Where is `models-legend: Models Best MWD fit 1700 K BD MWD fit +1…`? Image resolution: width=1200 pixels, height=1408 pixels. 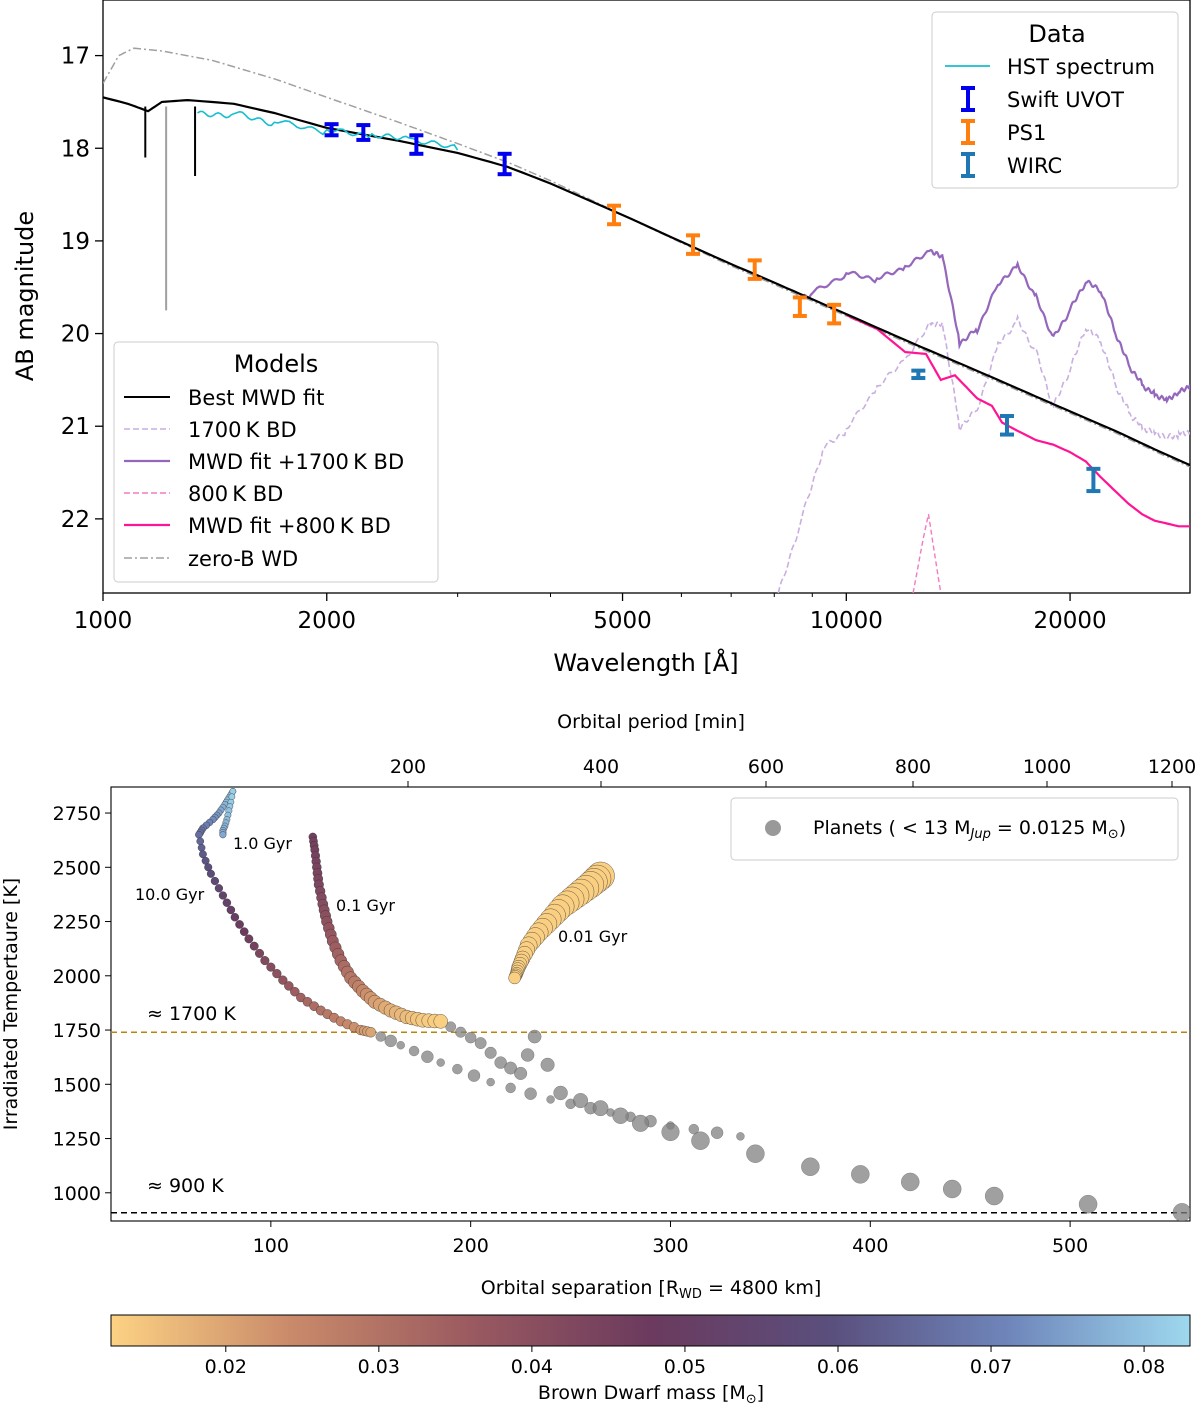 models-legend: Models Best MWD fit 1700 K BD MWD fit +1… is located at coordinates (276, 462).